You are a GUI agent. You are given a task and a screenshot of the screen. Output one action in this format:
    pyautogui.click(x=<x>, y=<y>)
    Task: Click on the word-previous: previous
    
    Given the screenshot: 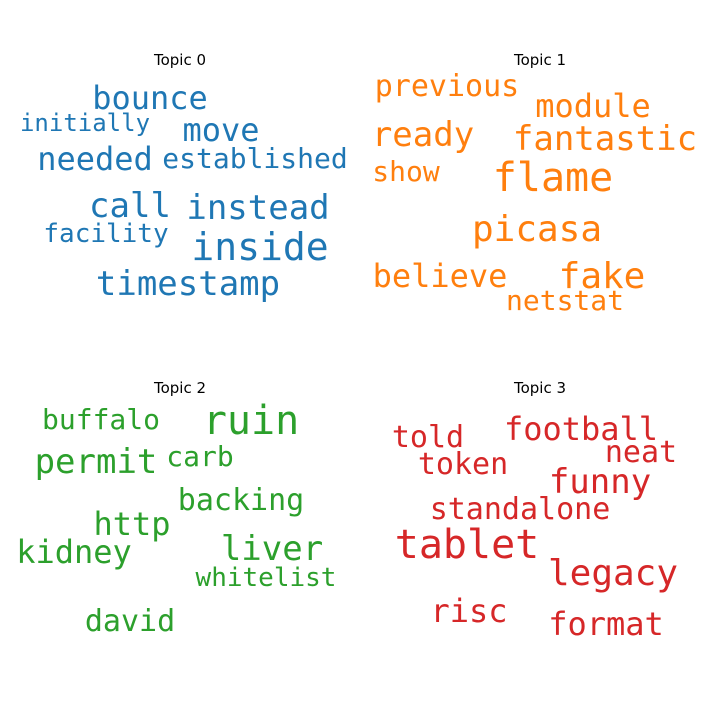 What is the action you would take?
    pyautogui.click(x=447, y=86)
    